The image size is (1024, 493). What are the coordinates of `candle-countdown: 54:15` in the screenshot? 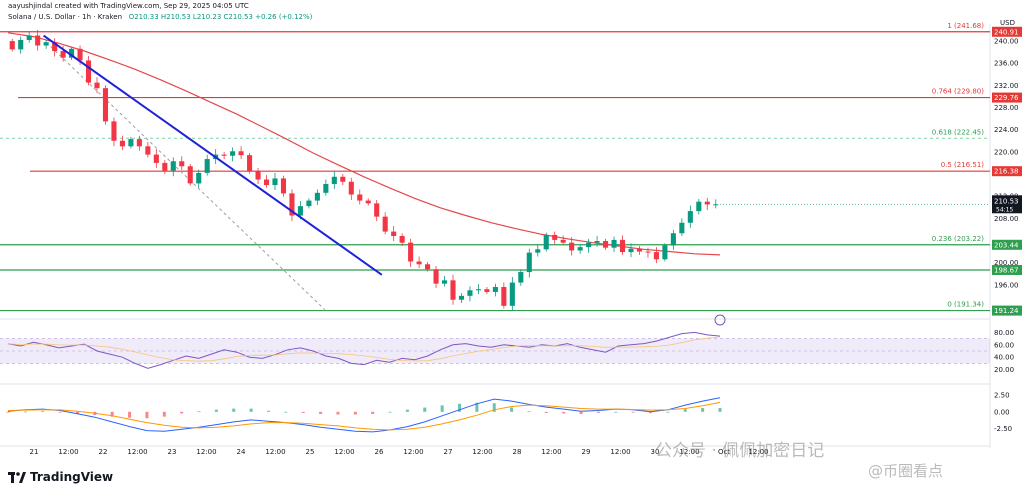 It's located at (1004, 209).